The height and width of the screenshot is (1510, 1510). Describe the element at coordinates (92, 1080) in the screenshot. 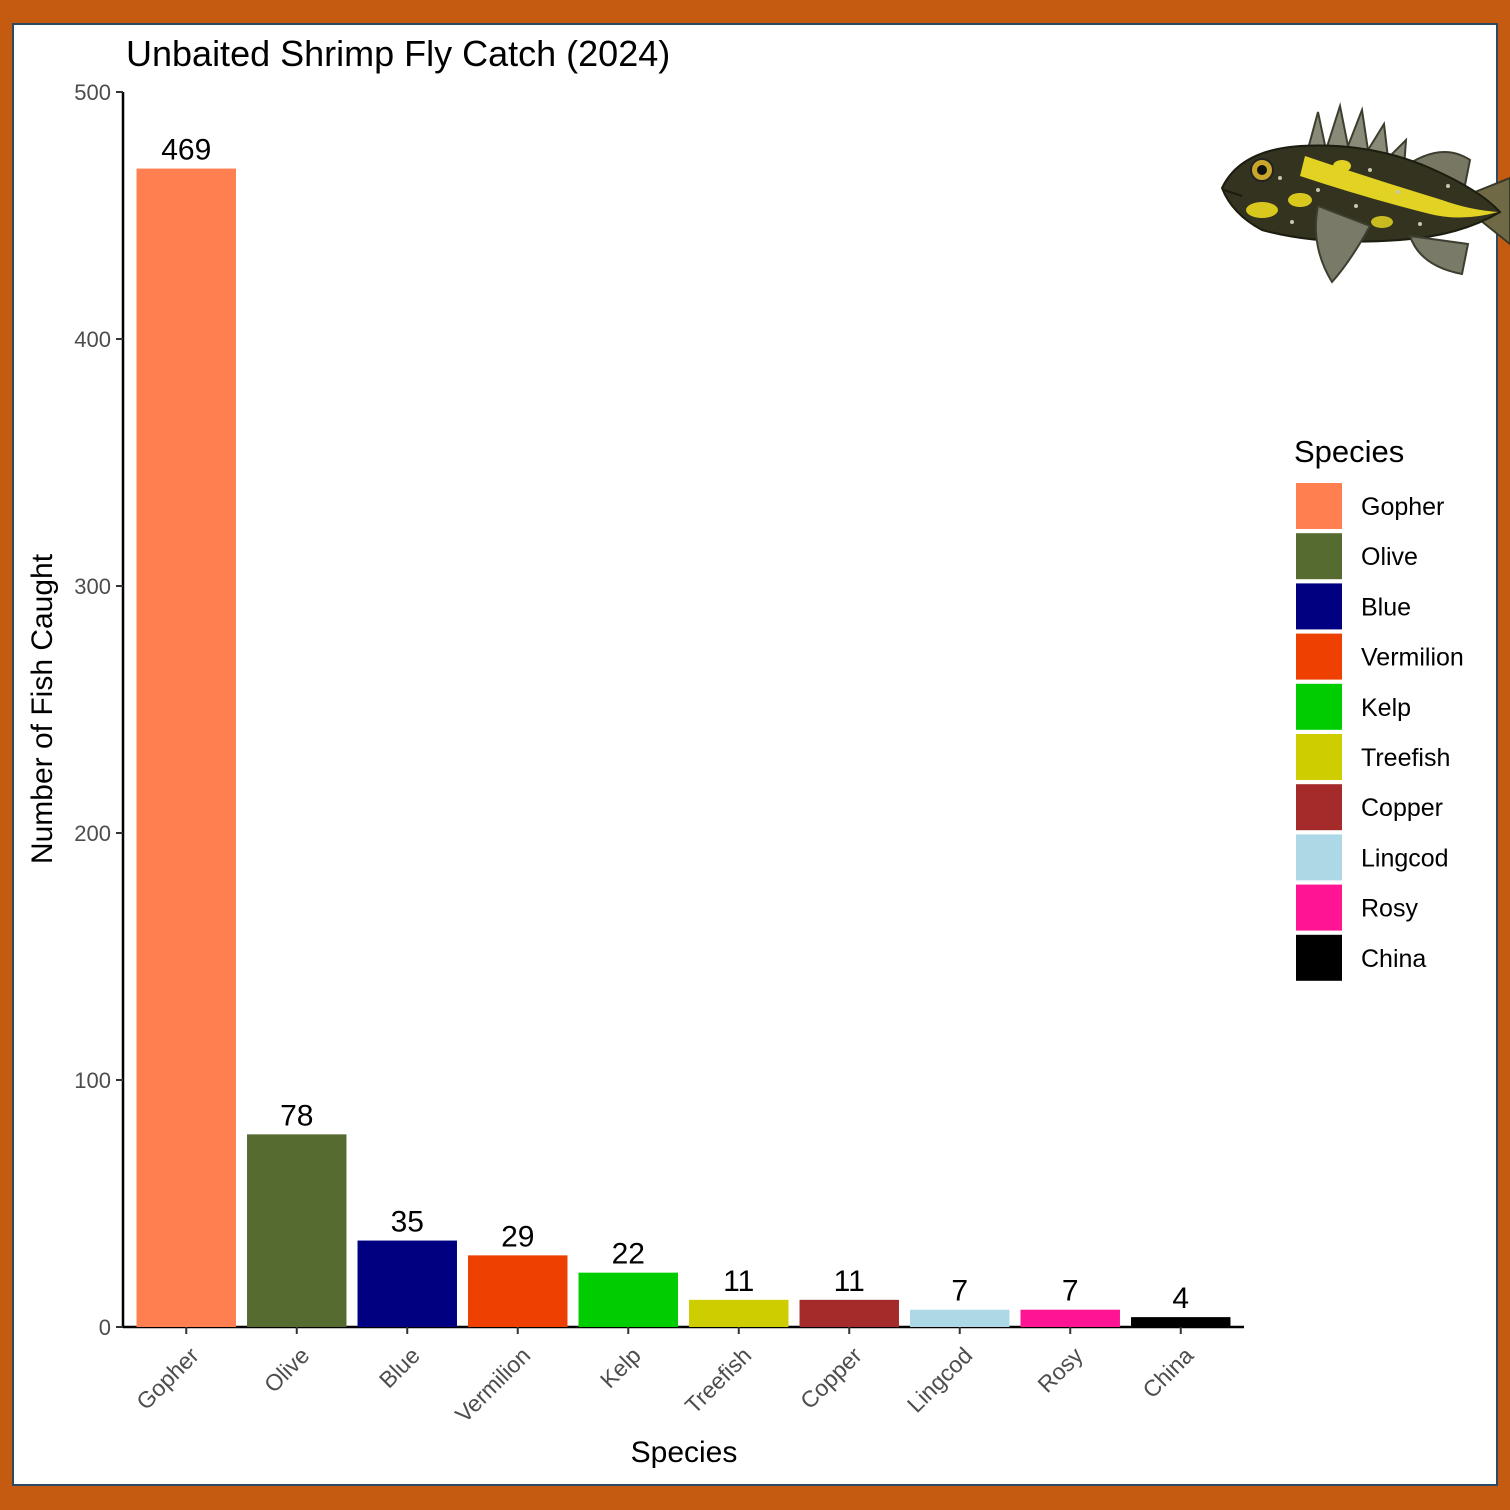

I see `y-tick-label: 100` at that location.